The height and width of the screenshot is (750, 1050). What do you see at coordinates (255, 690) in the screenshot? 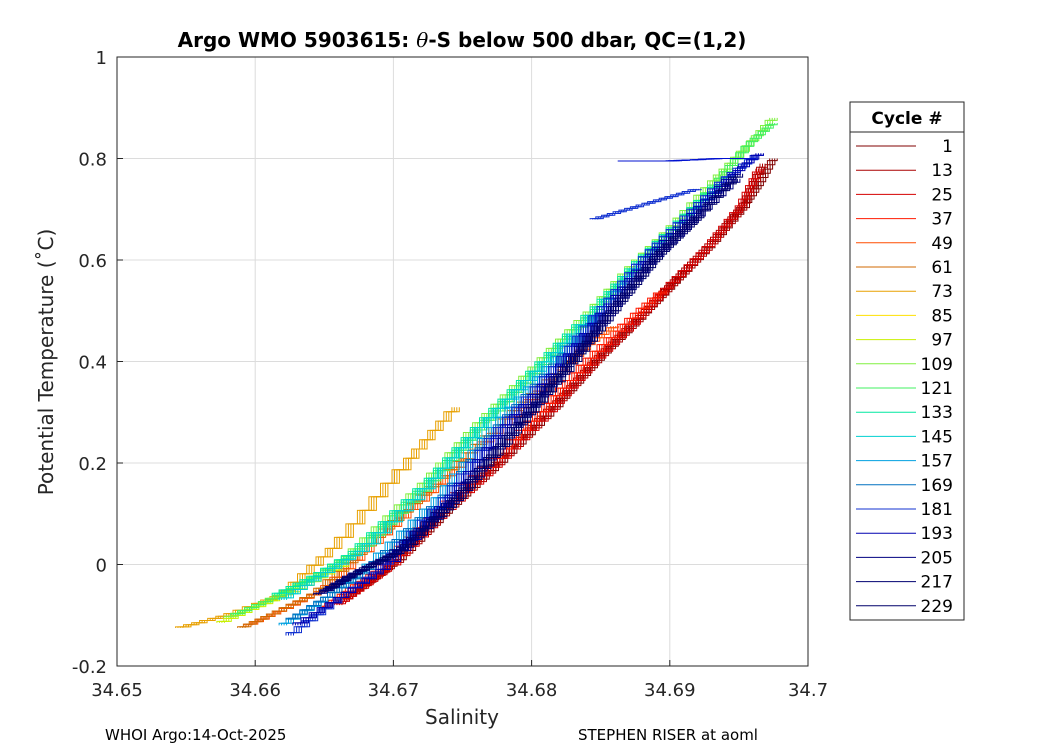
I see `x-tick-label: 34.66` at bounding box center [255, 690].